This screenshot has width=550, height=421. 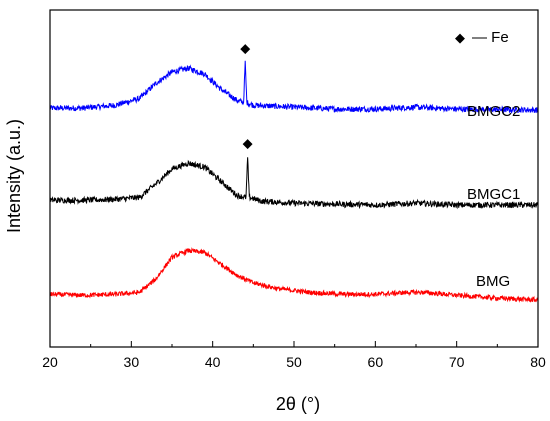 I want to click on legend-fe-marker: ◆, so click(x=460, y=37).